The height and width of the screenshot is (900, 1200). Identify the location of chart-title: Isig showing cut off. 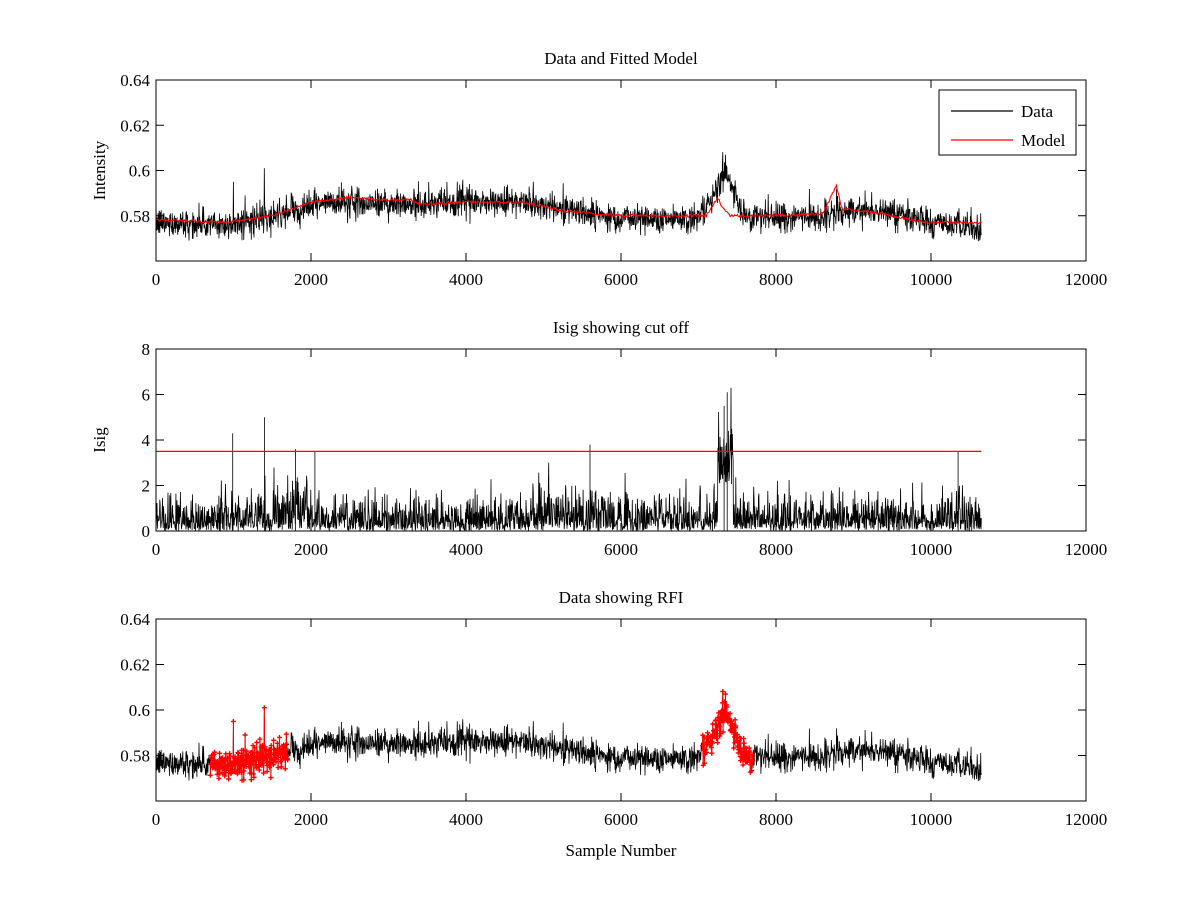
(621, 327).